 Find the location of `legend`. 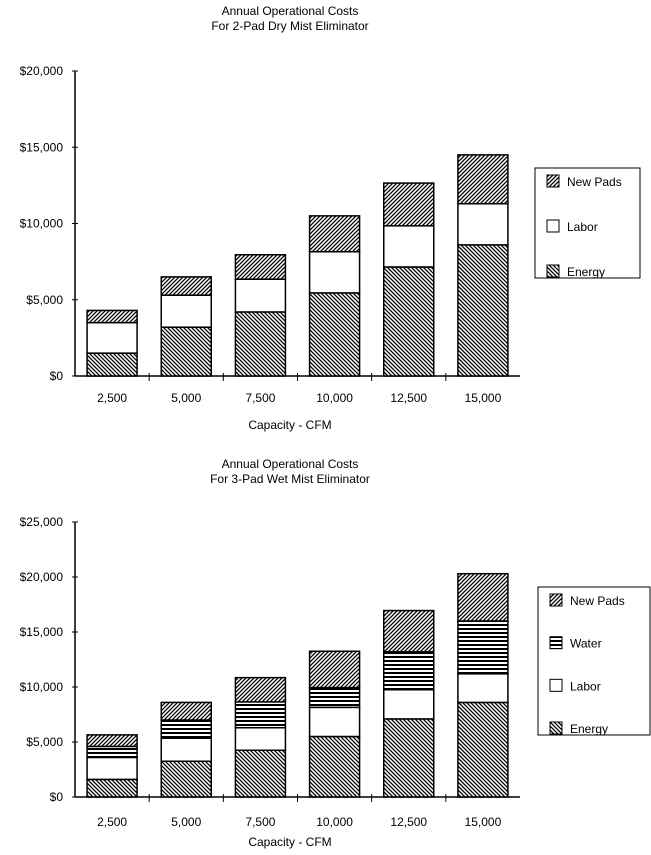

legend is located at coordinates (594, 661).